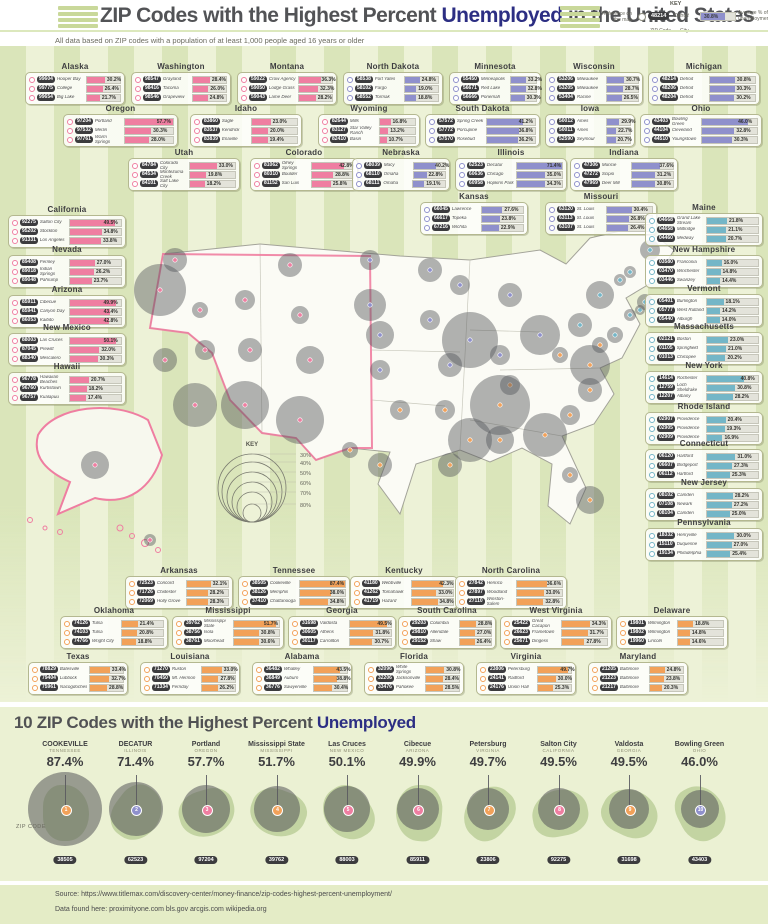 The image size is (768, 924). Describe the element at coordinates (539, 183) in the screenshot. I see `bar-track: 34.3%` at that location.